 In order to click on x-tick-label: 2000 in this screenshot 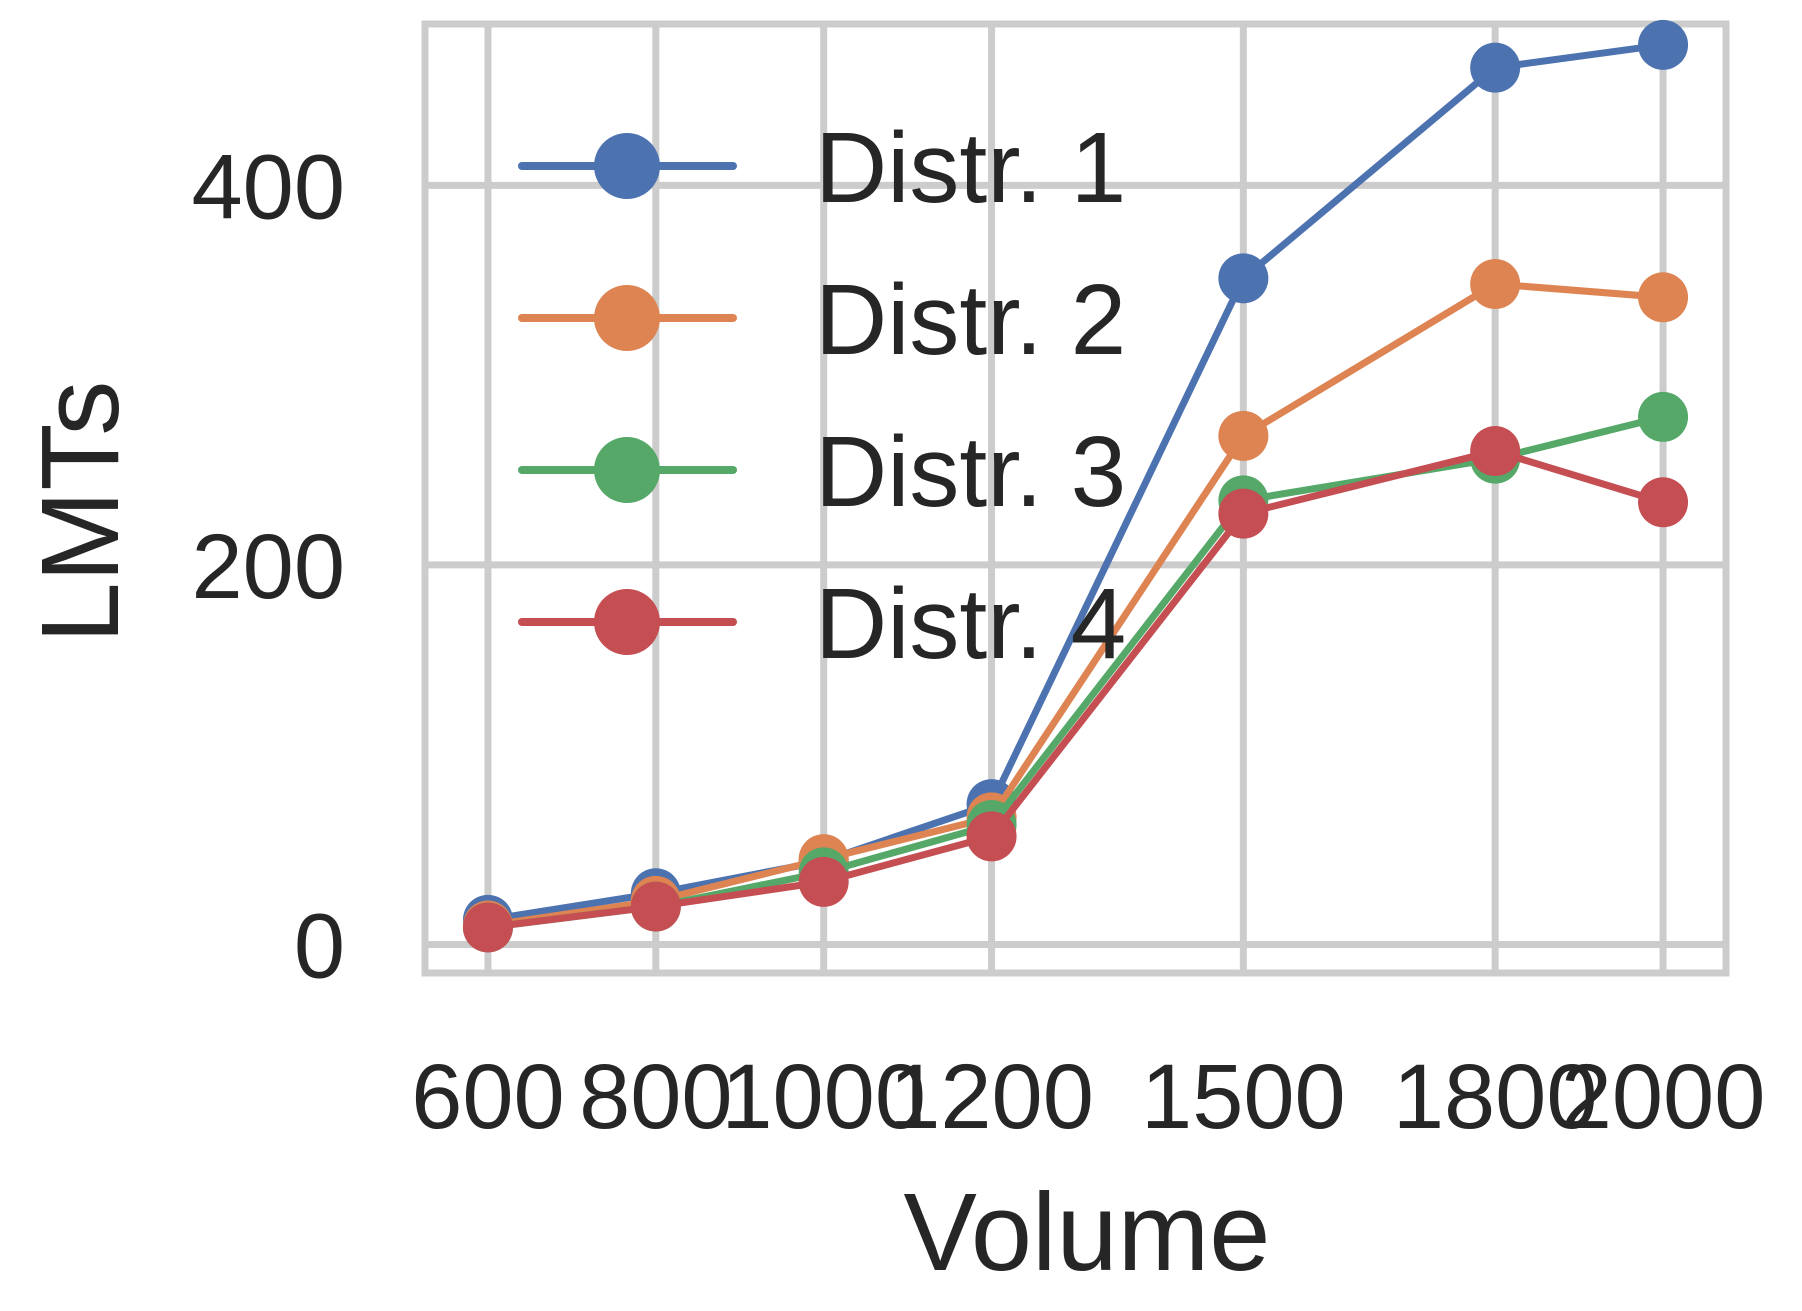, I will do `click(1663, 1097)`.